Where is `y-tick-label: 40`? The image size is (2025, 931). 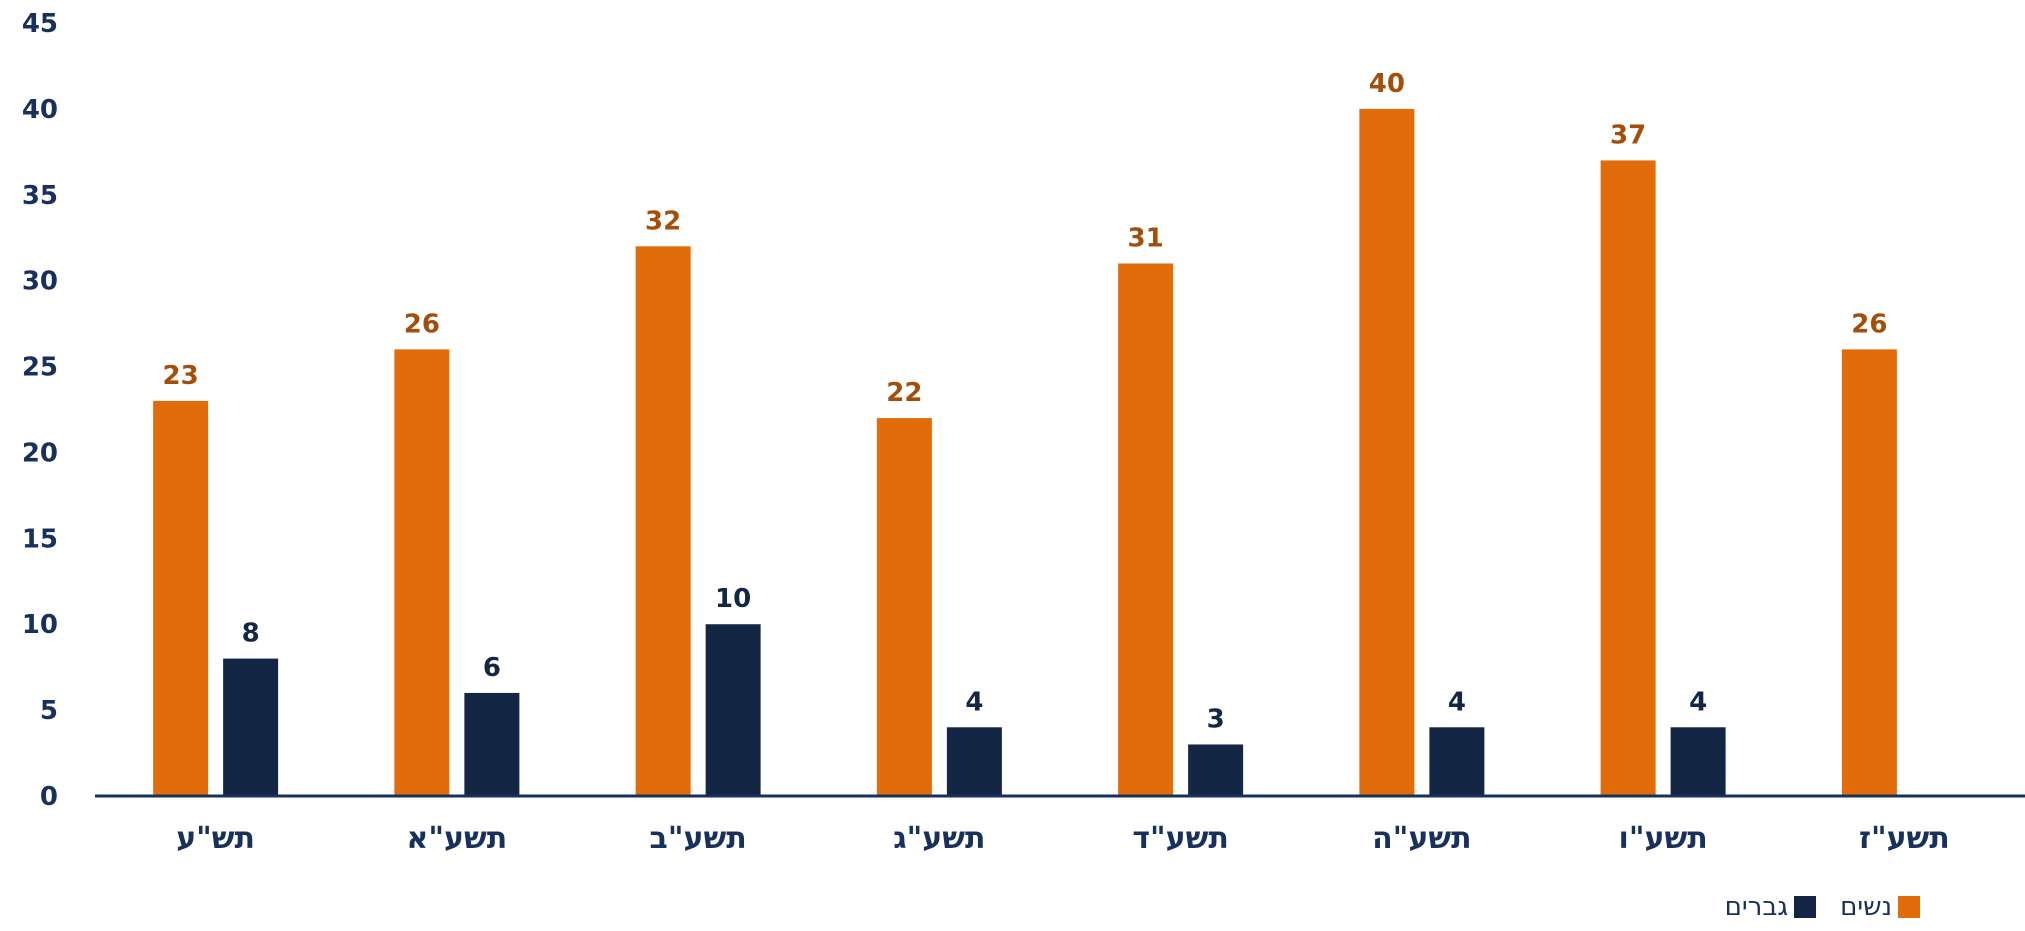
y-tick-label: 40 is located at coordinates (40, 110).